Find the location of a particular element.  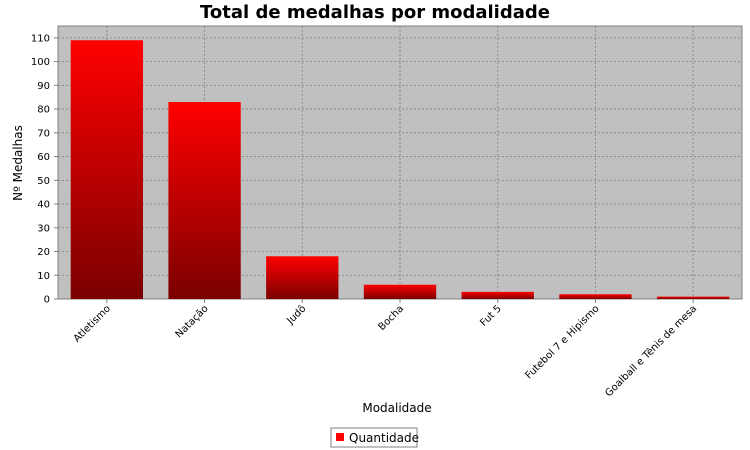

y-tick-label: 100 is located at coordinates (40, 62).